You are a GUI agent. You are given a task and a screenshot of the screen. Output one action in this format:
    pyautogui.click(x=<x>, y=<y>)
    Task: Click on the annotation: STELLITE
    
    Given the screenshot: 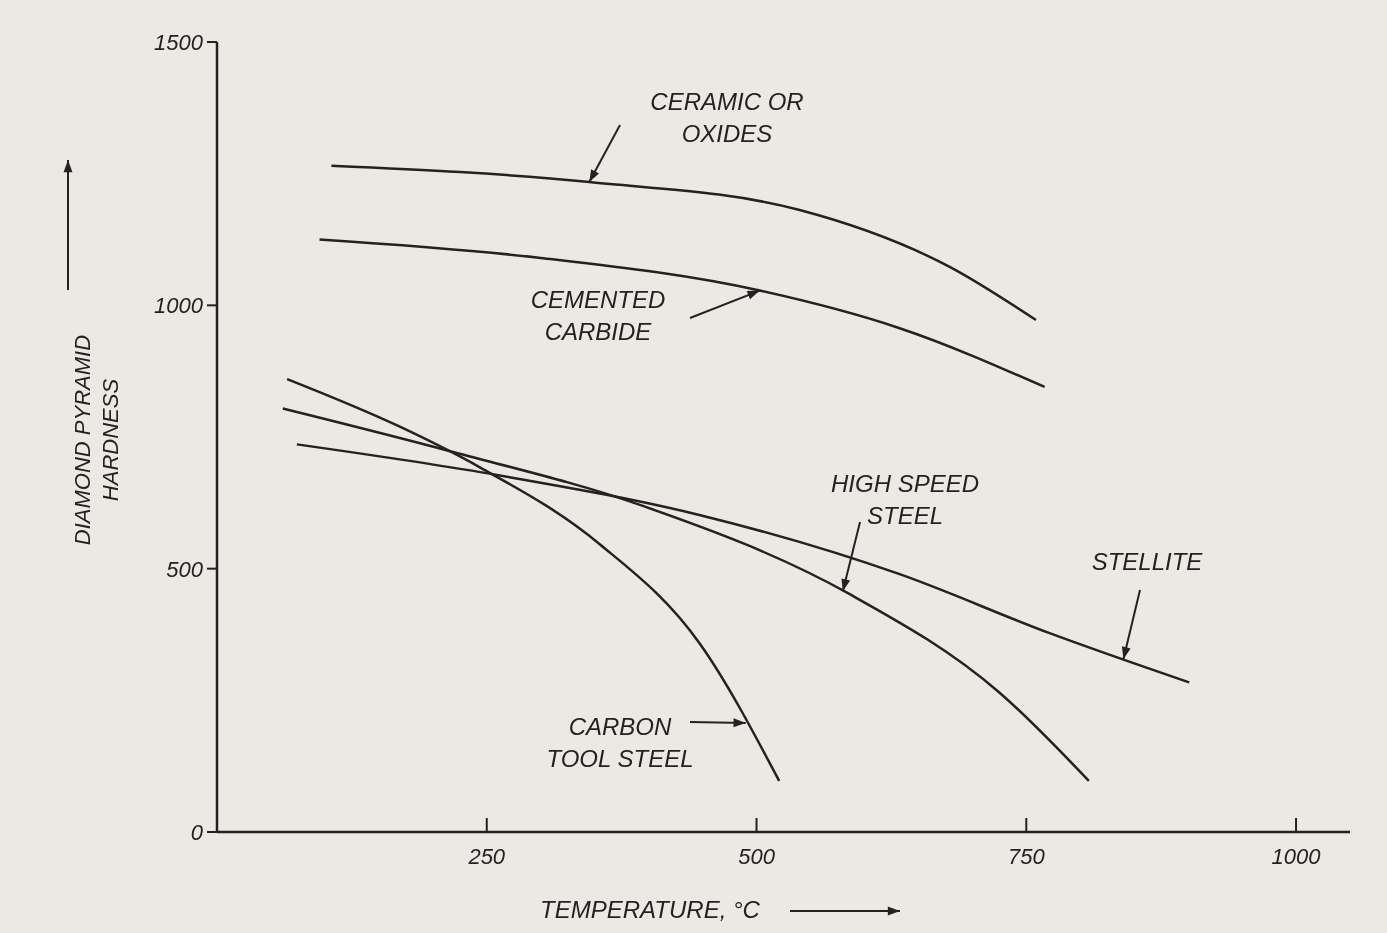 What is the action you would take?
    pyautogui.click(x=1147, y=561)
    